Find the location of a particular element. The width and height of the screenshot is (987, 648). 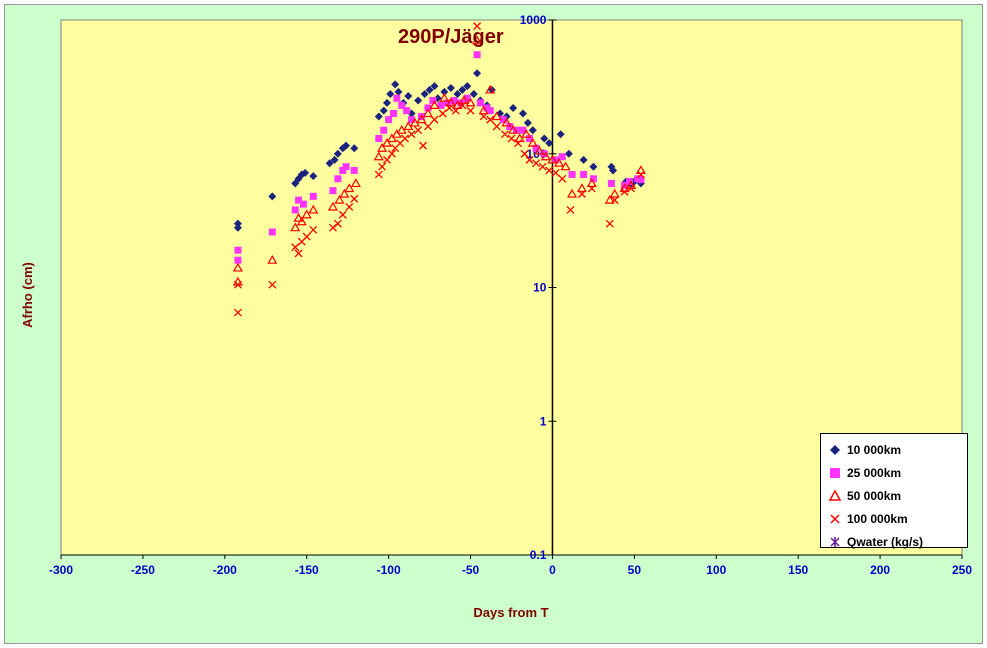

legend-item: 25 000km is located at coordinates (897, 472).